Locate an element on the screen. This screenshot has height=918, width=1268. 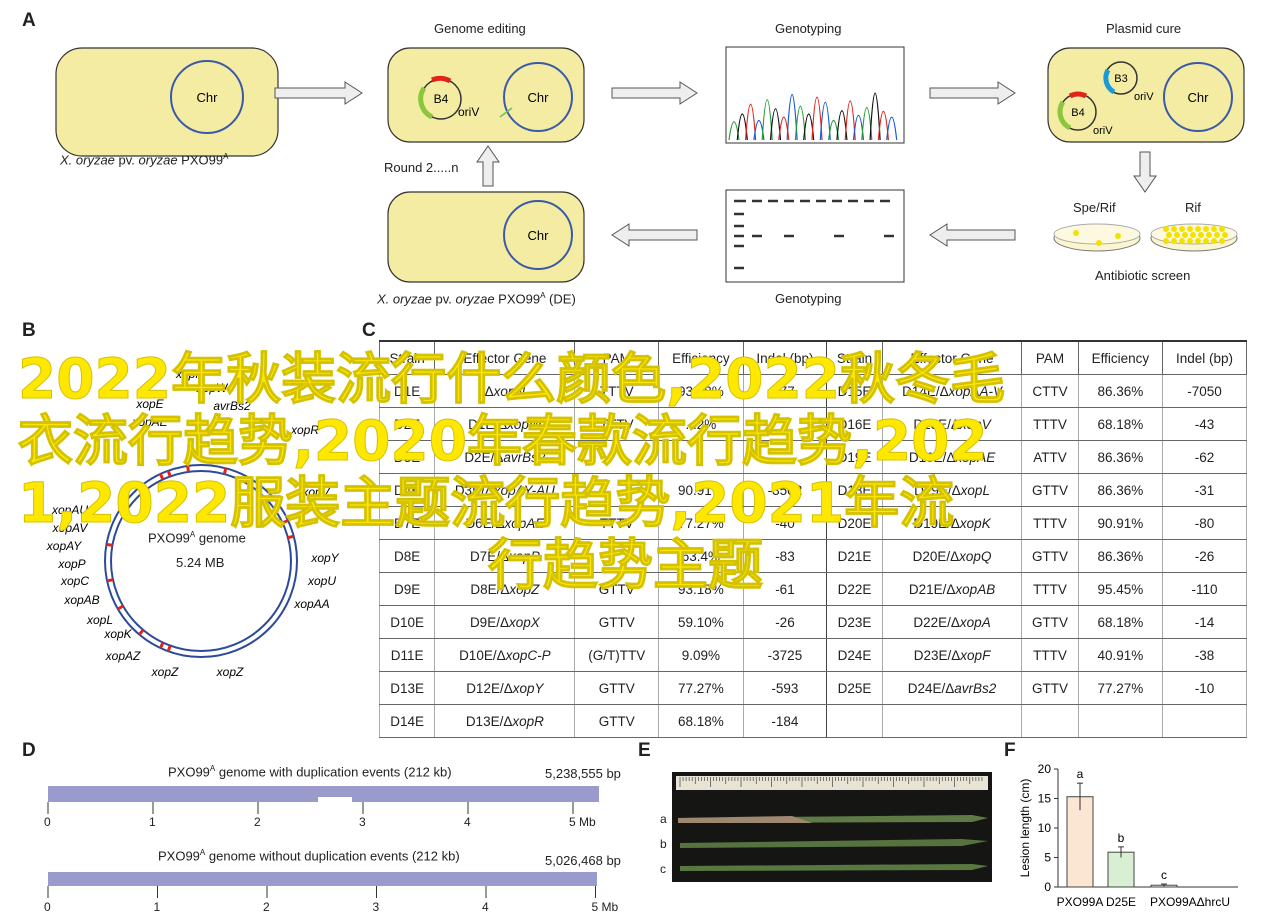
y-tick-label: 10 is located at coordinates (1045, 828).